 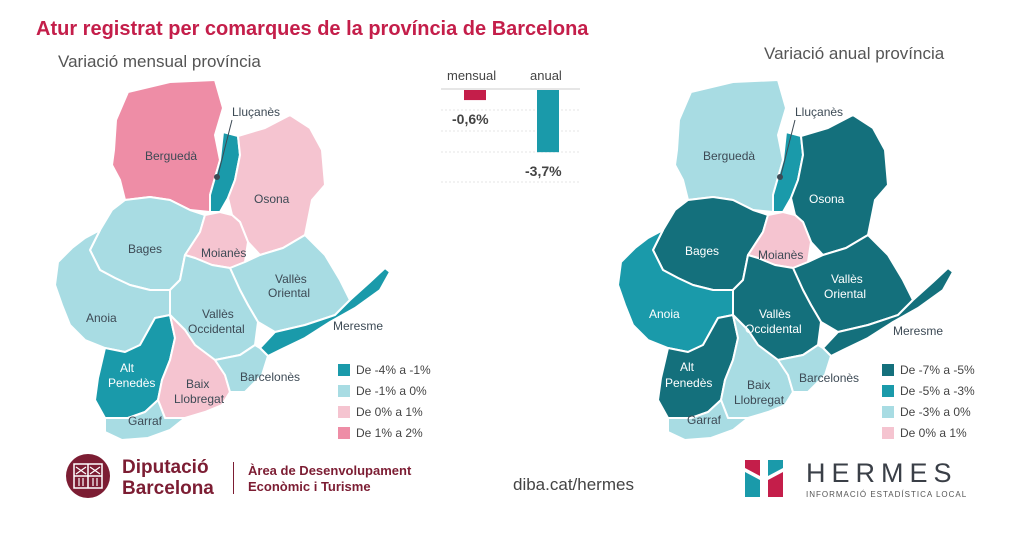 What do you see at coordinates (775, 314) in the screenshot?
I see `label-valles-occidental-1-annual: Vallès` at bounding box center [775, 314].